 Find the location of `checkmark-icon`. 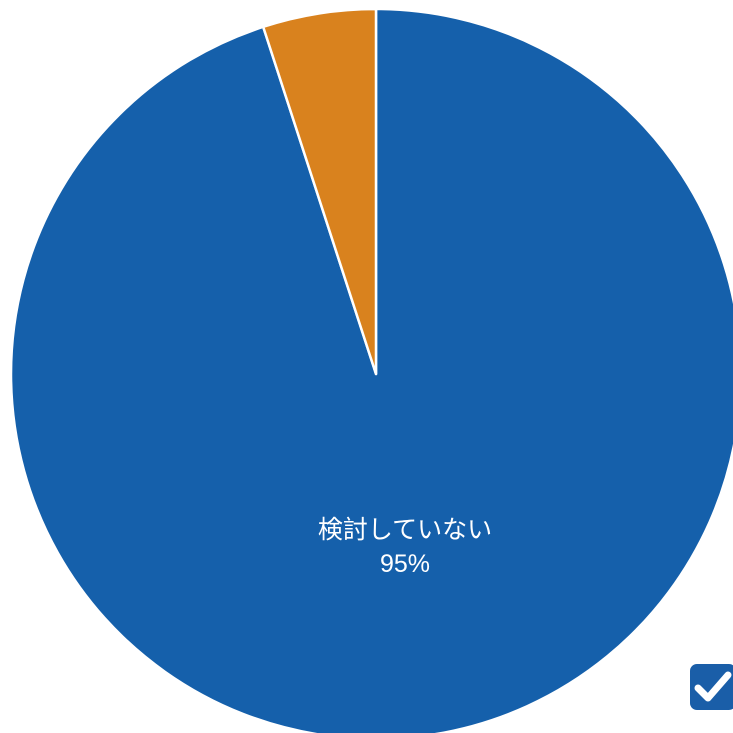

checkmark-icon is located at coordinates (713, 686).